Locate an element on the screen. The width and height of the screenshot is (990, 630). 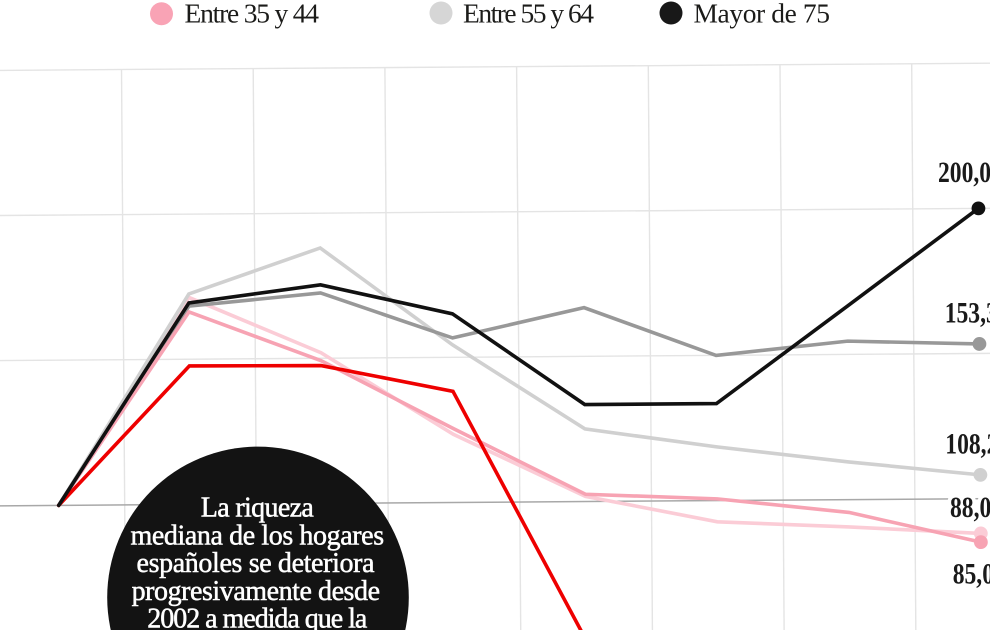
svg-text: 200,0 is located at coordinates (964, 171).